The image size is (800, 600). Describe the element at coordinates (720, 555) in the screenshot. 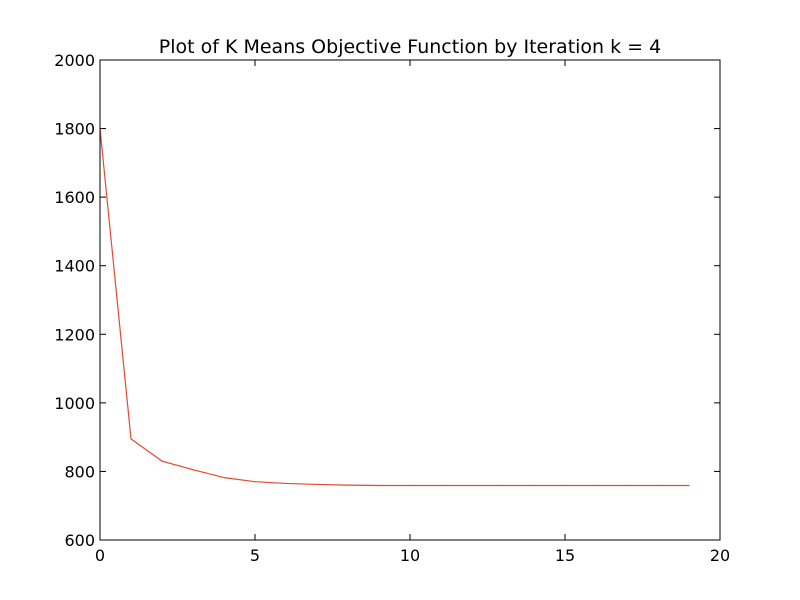

I see `x-tick-label: 20` at that location.